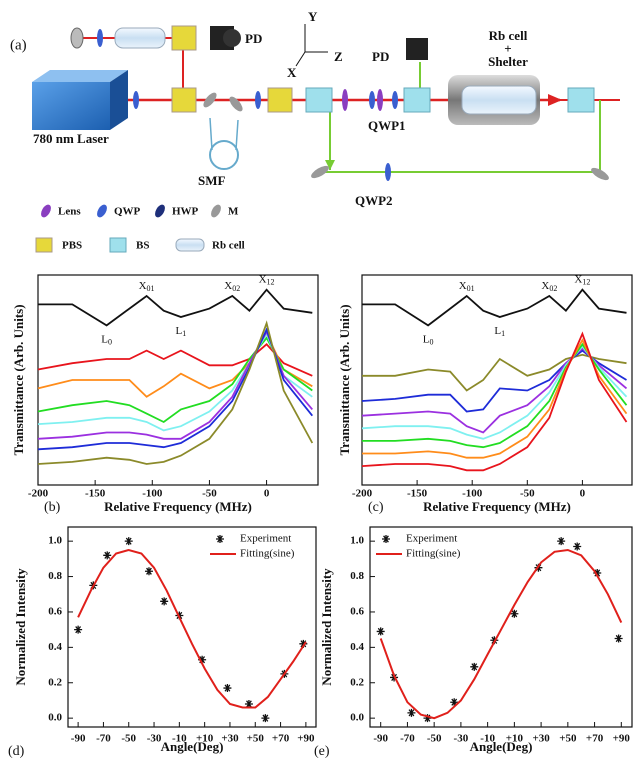 The image size is (636, 764). Describe the element at coordinates (230, 739) in the screenshot. I see `x-tick-label: +30` at that location.